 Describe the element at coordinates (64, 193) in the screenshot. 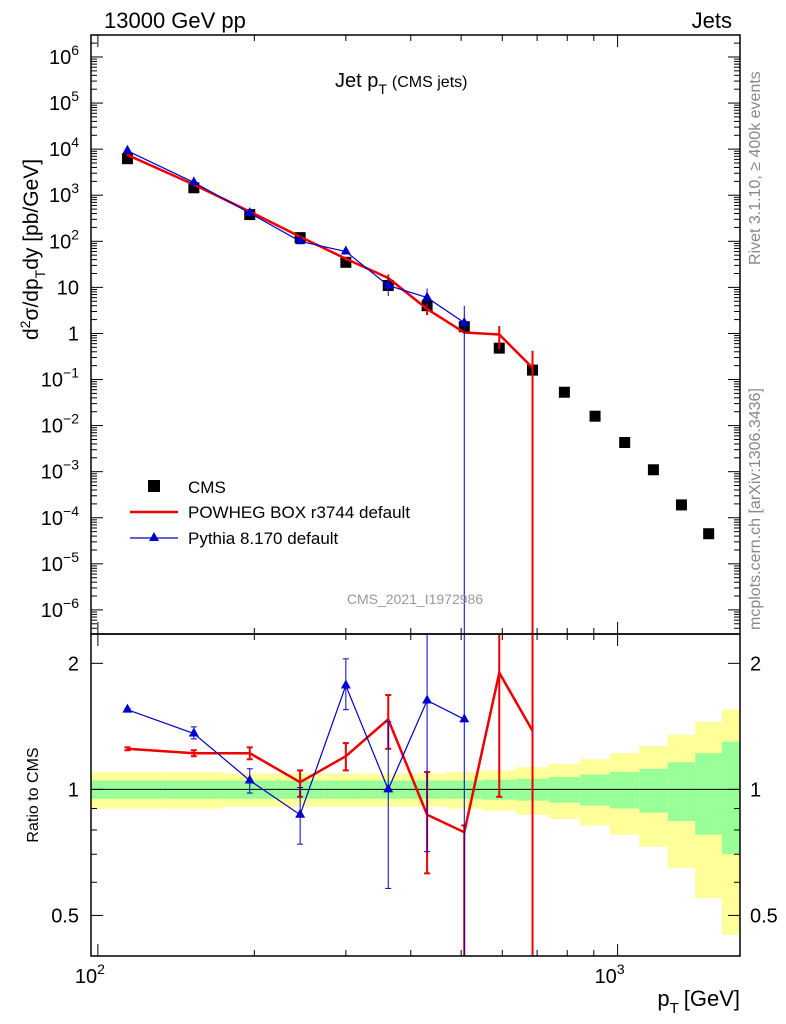

I see `y-tick-label: 10³` at that location.